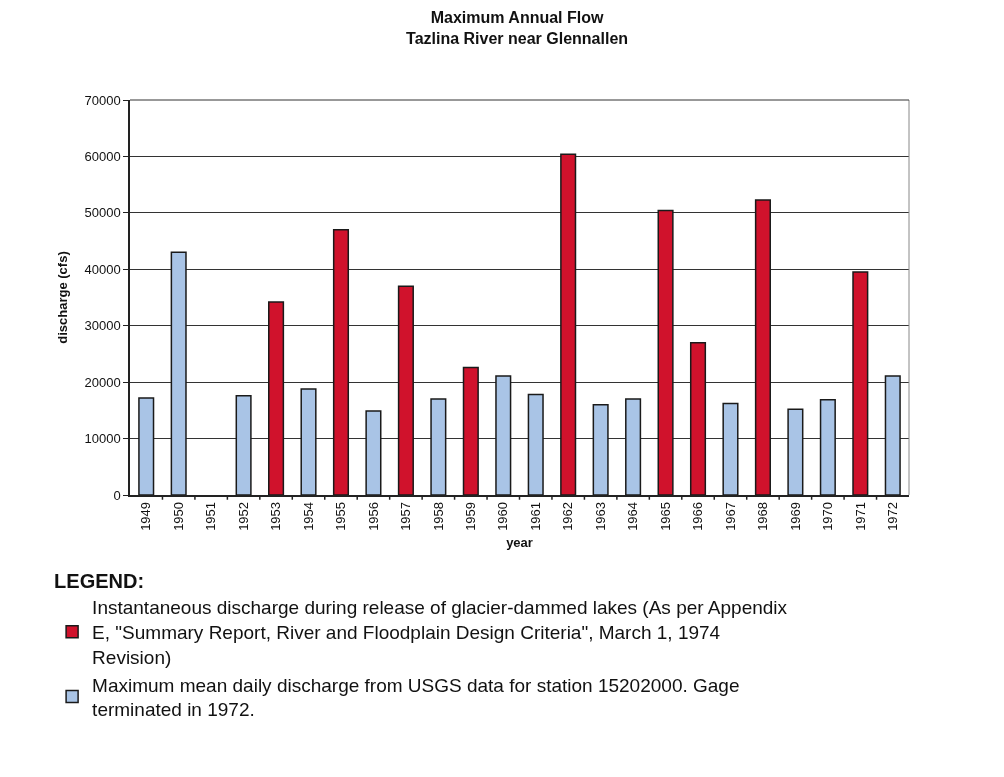 The width and height of the screenshot is (1004, 777). Describe the element at coordinates (471, 516) in the screenshot. I see `x-tick-label: 1959` at that location.